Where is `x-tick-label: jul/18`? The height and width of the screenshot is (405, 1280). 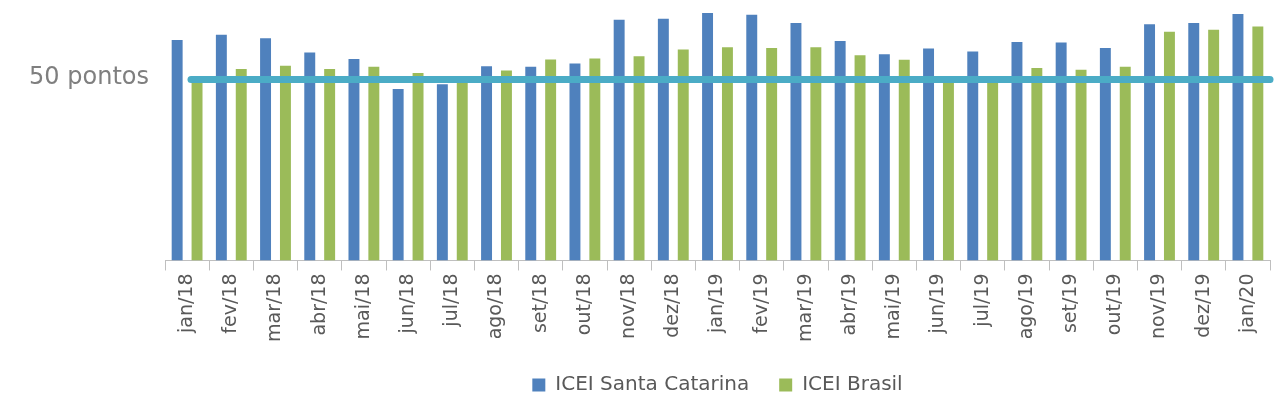 x-tick-label: jul/18 is located at coordinates (450, 300).